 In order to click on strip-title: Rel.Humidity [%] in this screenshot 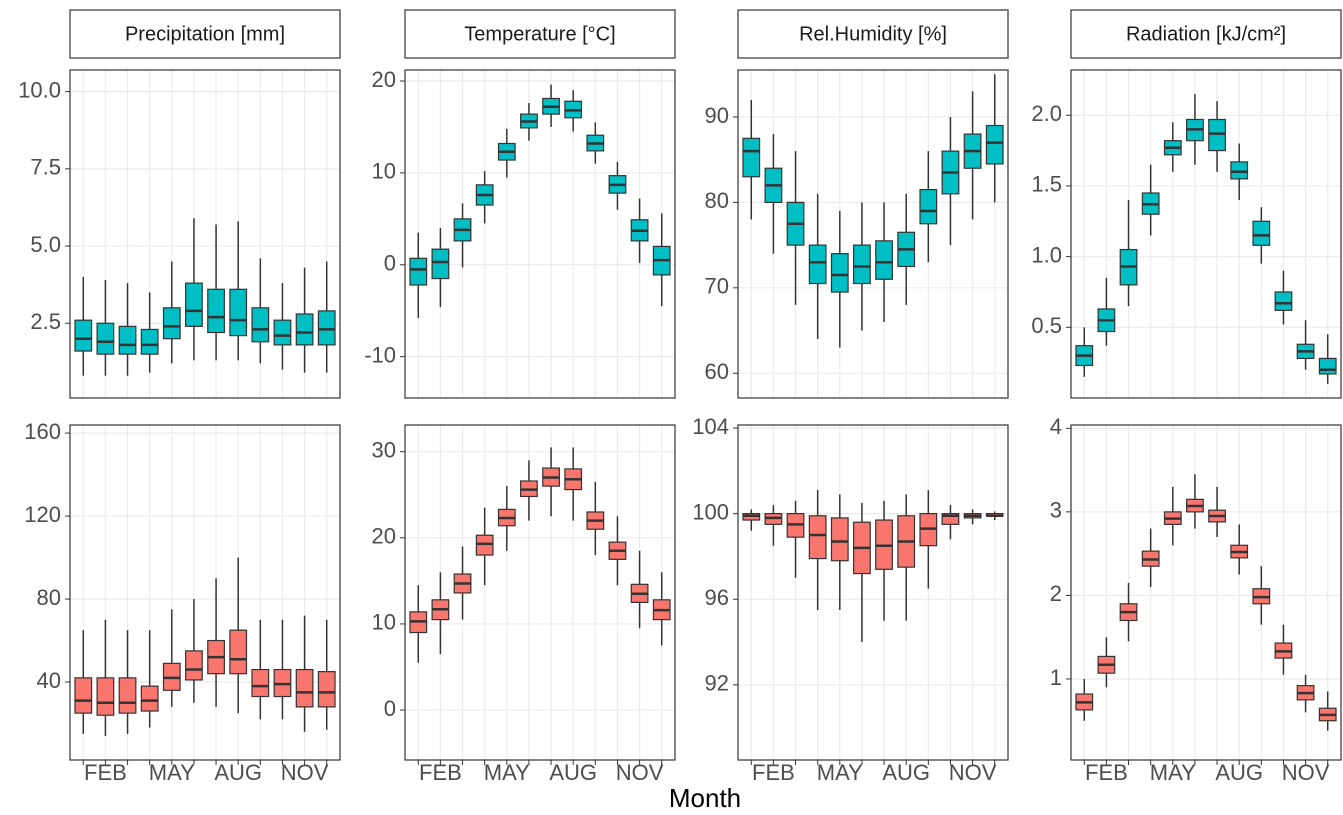, I will do `click(873, 34)`.